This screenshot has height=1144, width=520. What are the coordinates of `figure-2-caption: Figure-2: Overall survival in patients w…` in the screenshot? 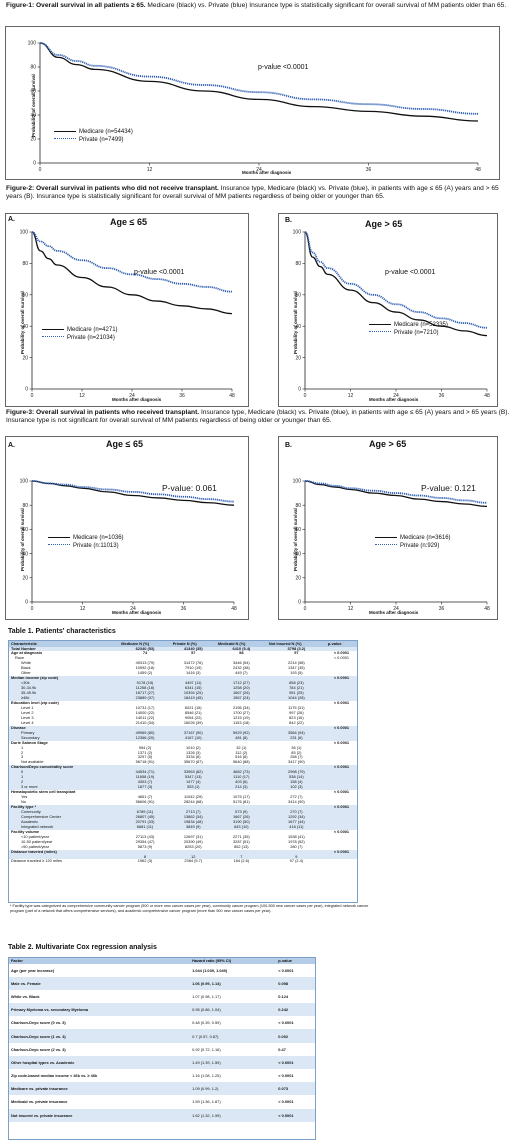 It's located at (259, 193).